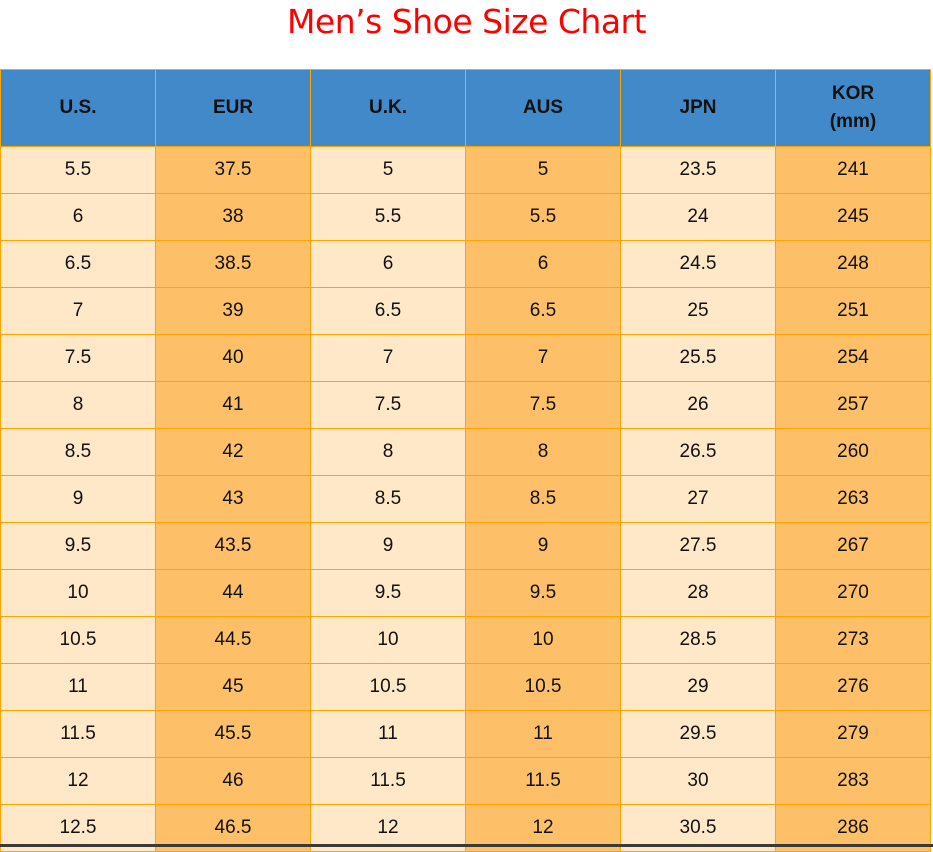  What do you see at coordinates (466, 21) in the screenshot?
I see `page-title: Men’s Shoe Size Chart` at bounding box center [466, 21].